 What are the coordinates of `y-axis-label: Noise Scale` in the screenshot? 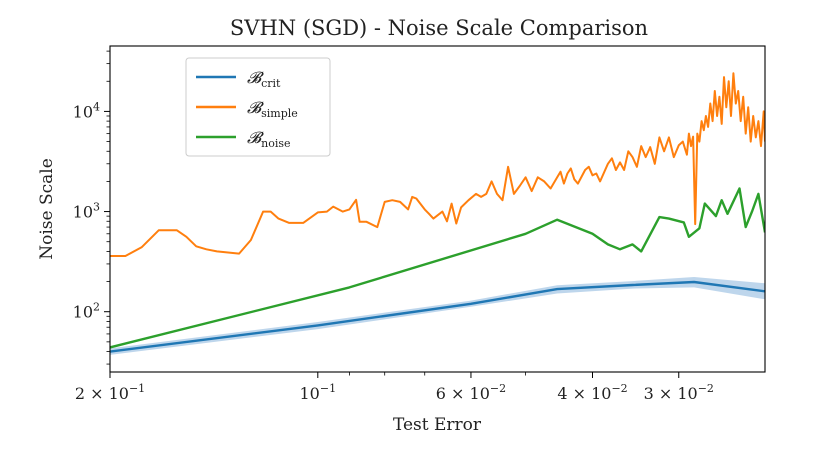 It's located at (47, 209).